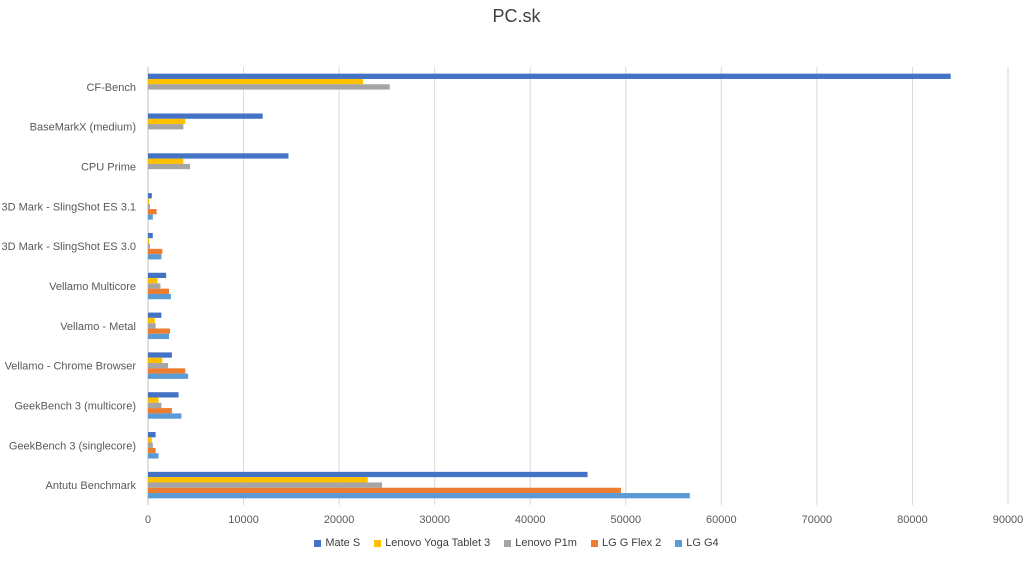 The height and width of the screenshot is (564, 1033). Describe the element at coordinates (68, 247) in the screenshot. I see `category-label: 3D Mark - SlingShot ES 3.0` at that location.